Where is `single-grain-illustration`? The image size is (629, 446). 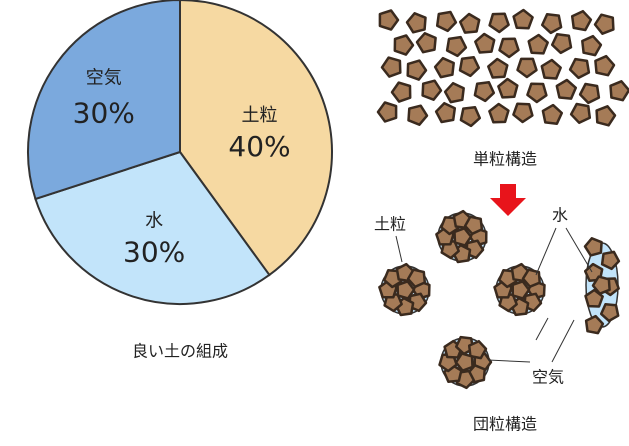
single-grain-illustration is located at coordinates (503, 68).